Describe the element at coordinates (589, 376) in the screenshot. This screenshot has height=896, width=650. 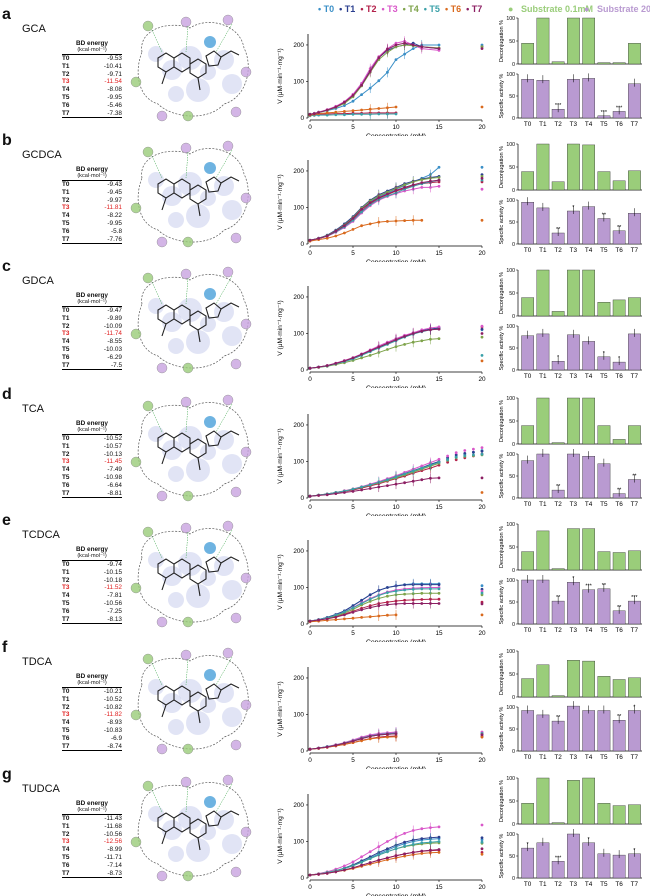
I see `bar-category-label: T4` at that location.